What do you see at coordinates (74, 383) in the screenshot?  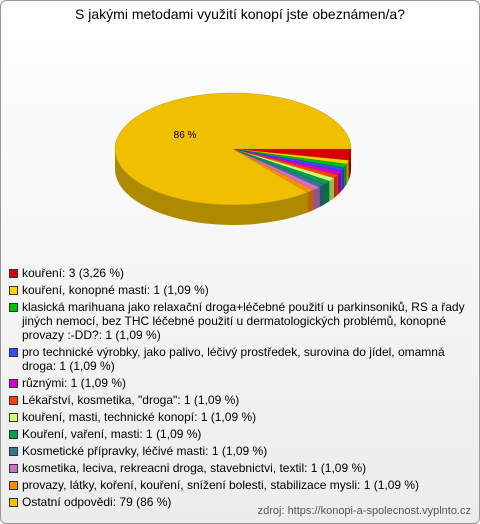 I see `legend-label: různými: 1 (1,09 %)` at bounding box center [74, 383].